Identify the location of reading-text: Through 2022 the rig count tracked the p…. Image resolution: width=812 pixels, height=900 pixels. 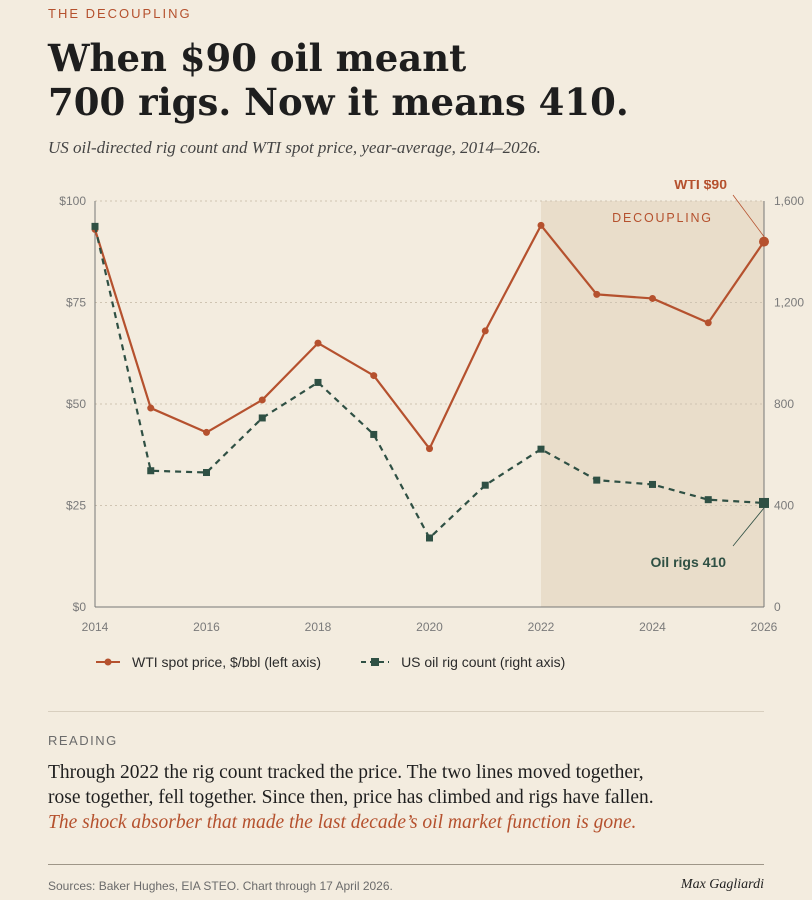
(413, 797).